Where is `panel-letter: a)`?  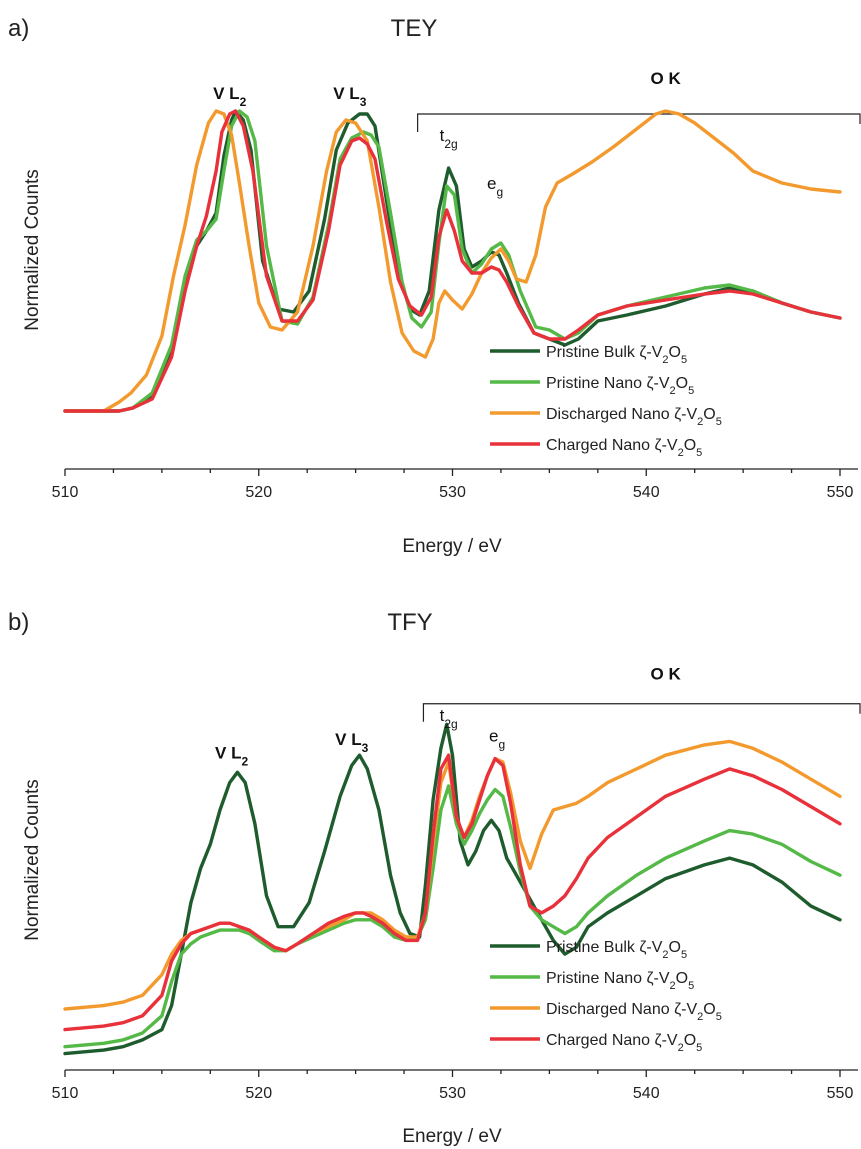 panel-letter: a) is located at coordinates (18, 28).